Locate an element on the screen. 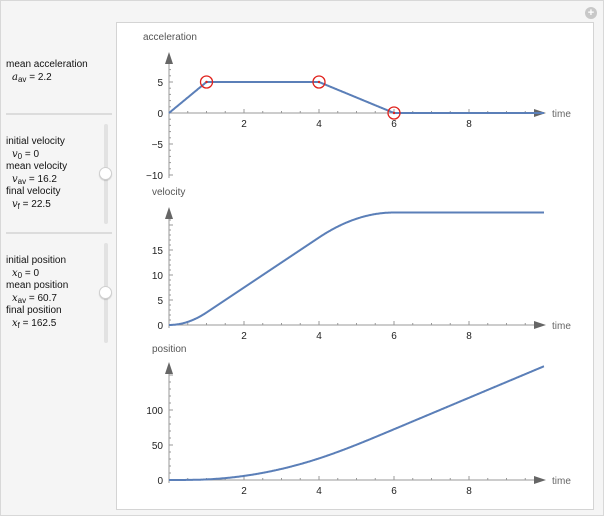  y-tick-label: −5 is located at coordinates (158, 145).